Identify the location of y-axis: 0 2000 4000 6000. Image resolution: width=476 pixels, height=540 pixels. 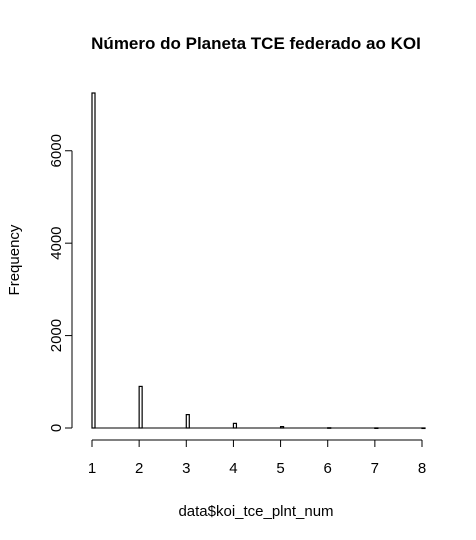
(60, 283).